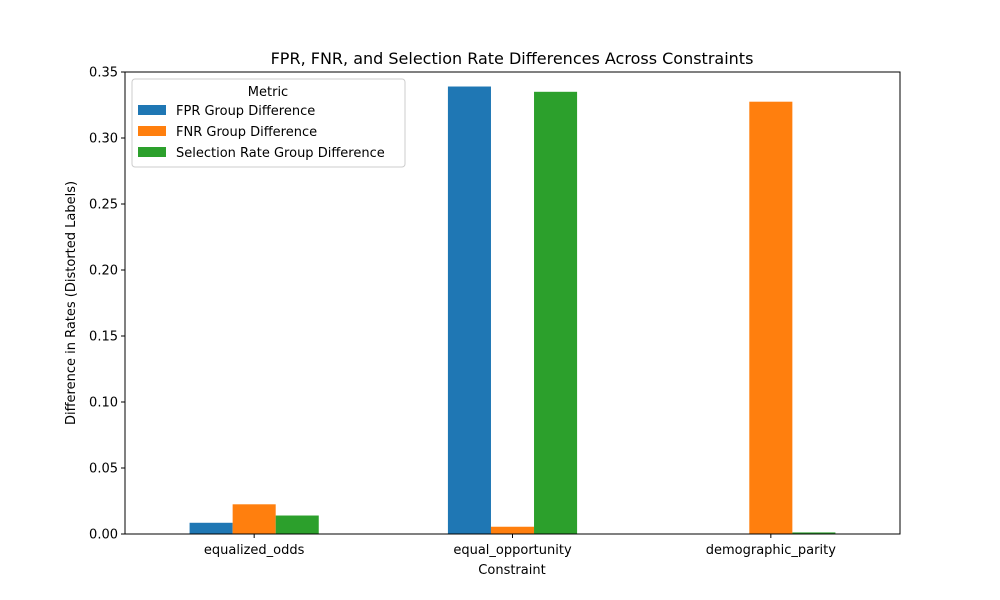 Image resolution: width=1000 pixels, height=600 pixels. Describe the element at coordinates (246, 132) in the screenshot. I see `legend-entry-label: FNR Group Difference` at that location.